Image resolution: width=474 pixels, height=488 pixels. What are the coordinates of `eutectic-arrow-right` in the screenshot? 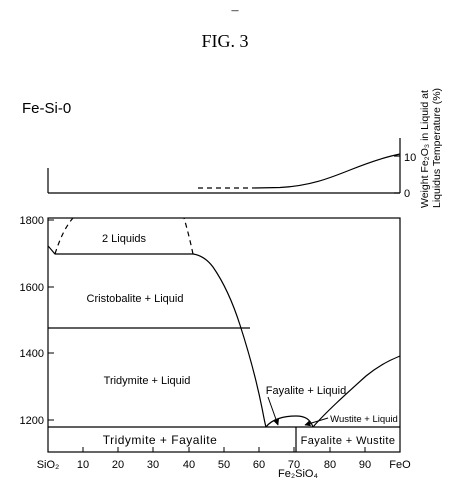 It's located at (316, 422).